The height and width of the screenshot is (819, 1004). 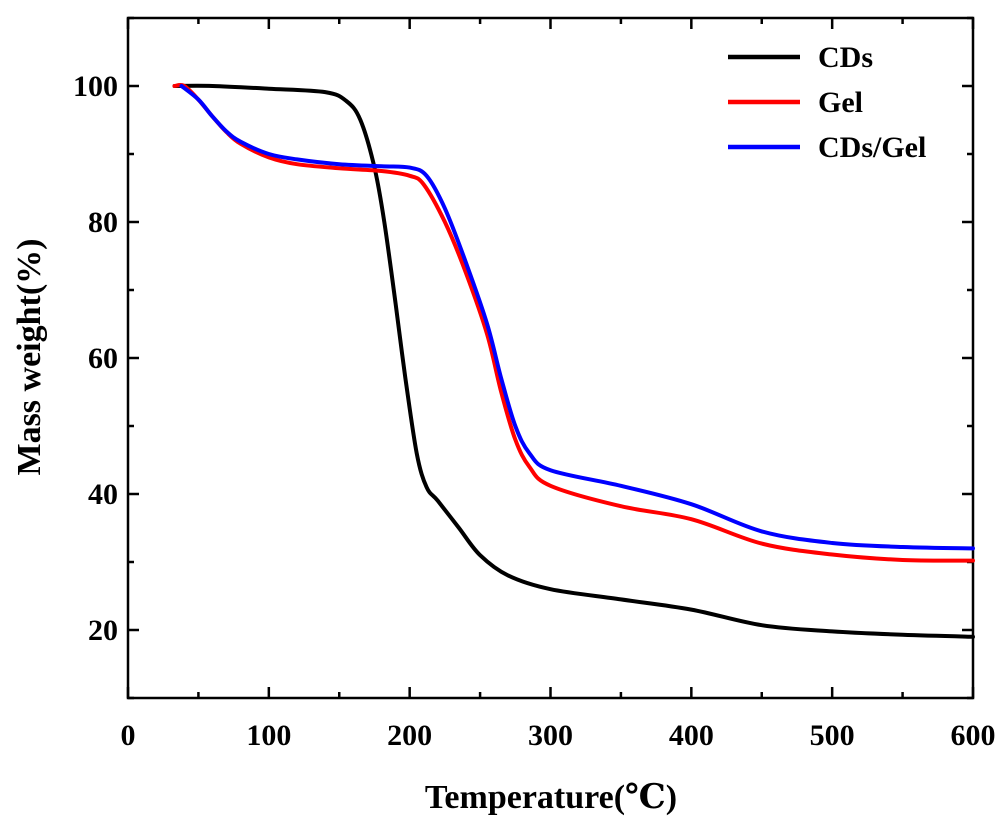 What do you see at coordinates (691, 735) in the screenshot?
I see `x-tick-label: 400` at bounding box center [691, 735].